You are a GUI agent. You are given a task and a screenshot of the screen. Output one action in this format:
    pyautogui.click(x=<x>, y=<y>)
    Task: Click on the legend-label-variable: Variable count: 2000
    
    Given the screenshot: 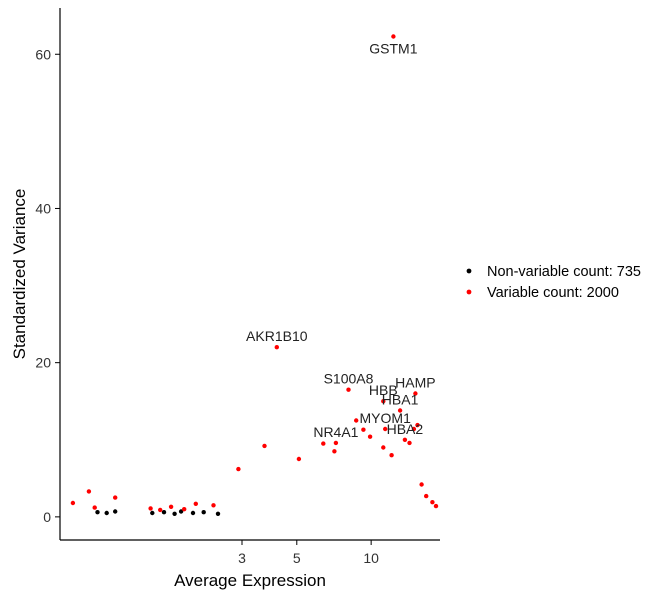 What is the action you would take?
    pyautogui.click(x=553, y=293)
    